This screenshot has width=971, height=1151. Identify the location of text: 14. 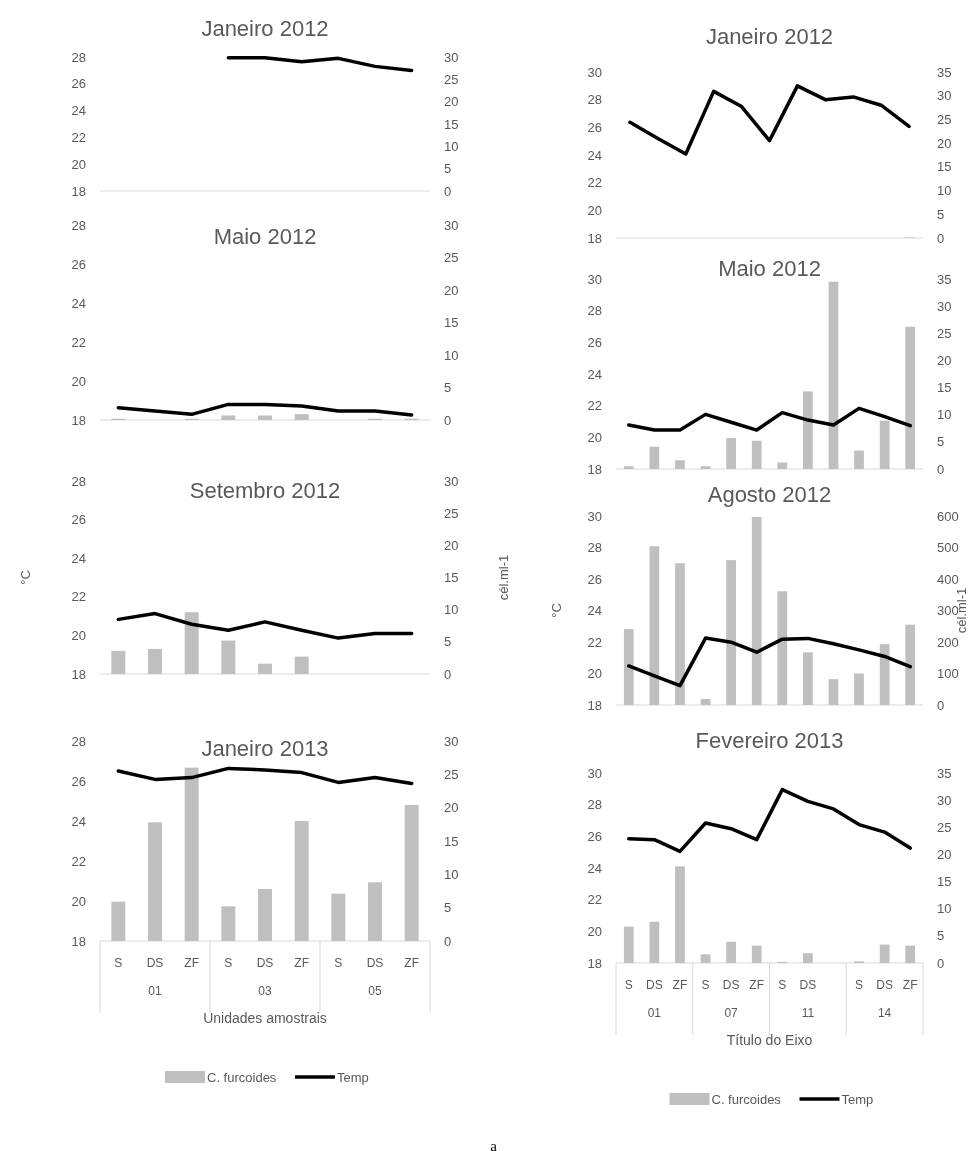
(884, 1013).